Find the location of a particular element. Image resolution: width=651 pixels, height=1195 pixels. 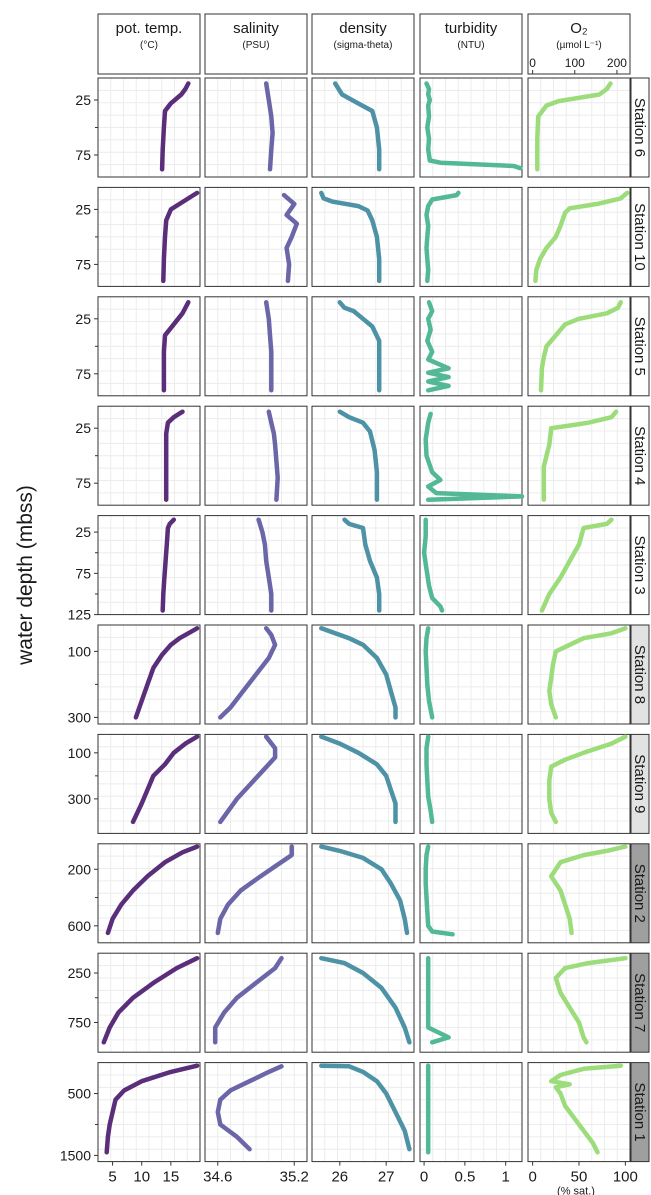

y-tick-label: 200 is located at coordinates (80, 869).